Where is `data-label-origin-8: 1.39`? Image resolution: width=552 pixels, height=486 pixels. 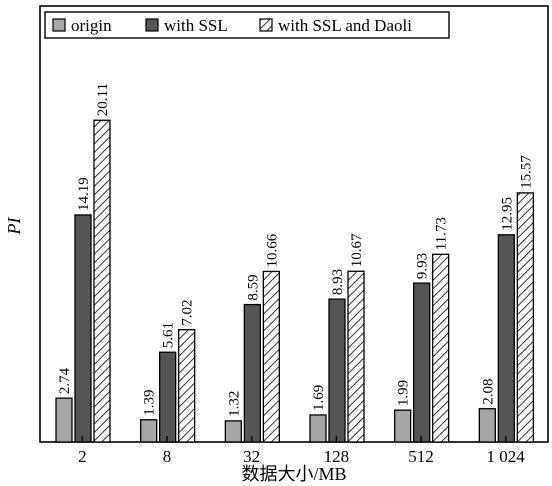
data-label-origin-8: 1.39 is located at coordinates (150, 403).